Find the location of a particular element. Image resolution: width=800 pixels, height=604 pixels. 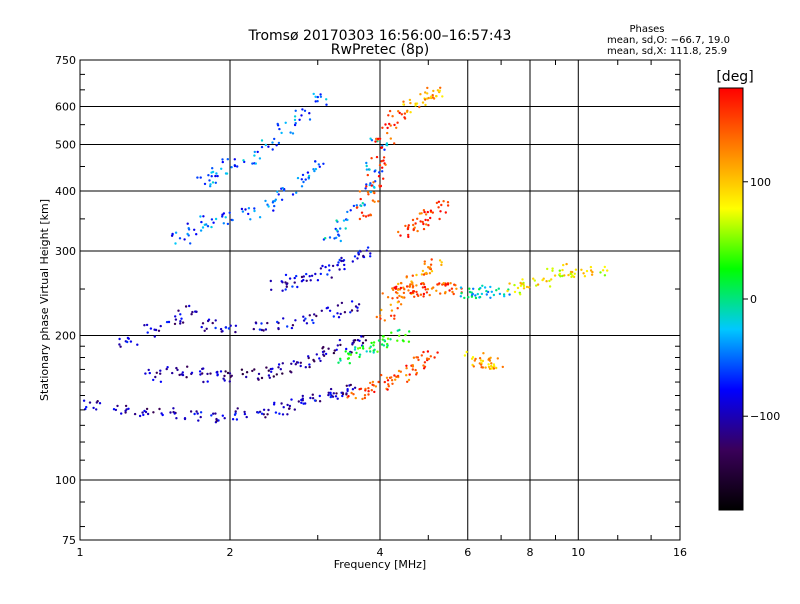

y-tick-label: 300 is located at coordinates (65, 251).